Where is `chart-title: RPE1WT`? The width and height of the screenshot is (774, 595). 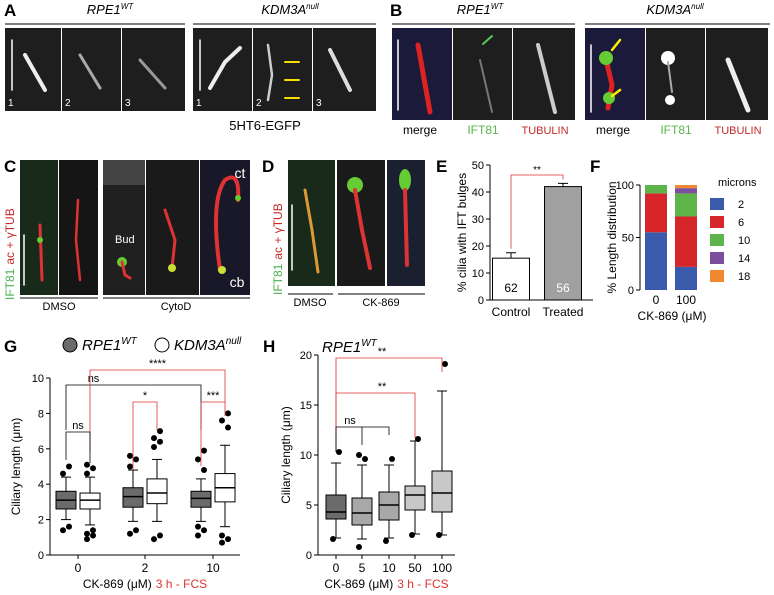 chart-title: RPE1WT is located at coordinates (350, 347).